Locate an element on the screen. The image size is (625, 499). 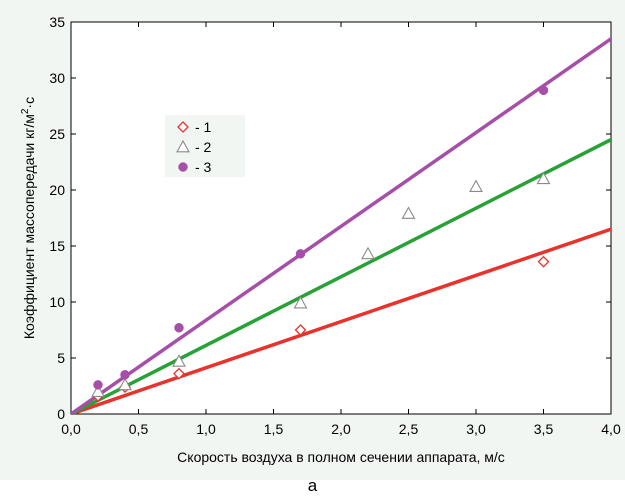
x-tick-label: 4,0 is located at coordinates (611, 429).